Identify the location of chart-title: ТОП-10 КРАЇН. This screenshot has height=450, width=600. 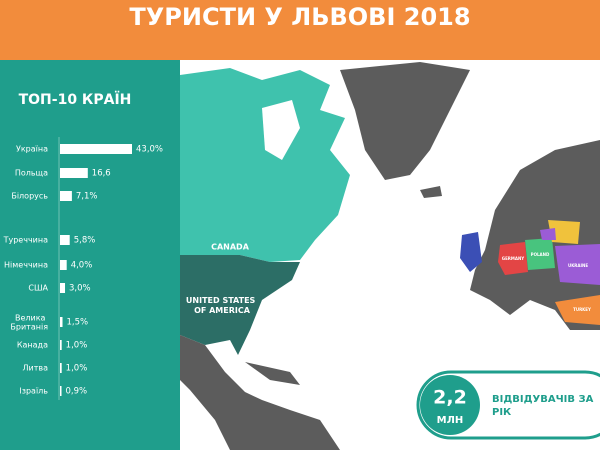
(75, 99).